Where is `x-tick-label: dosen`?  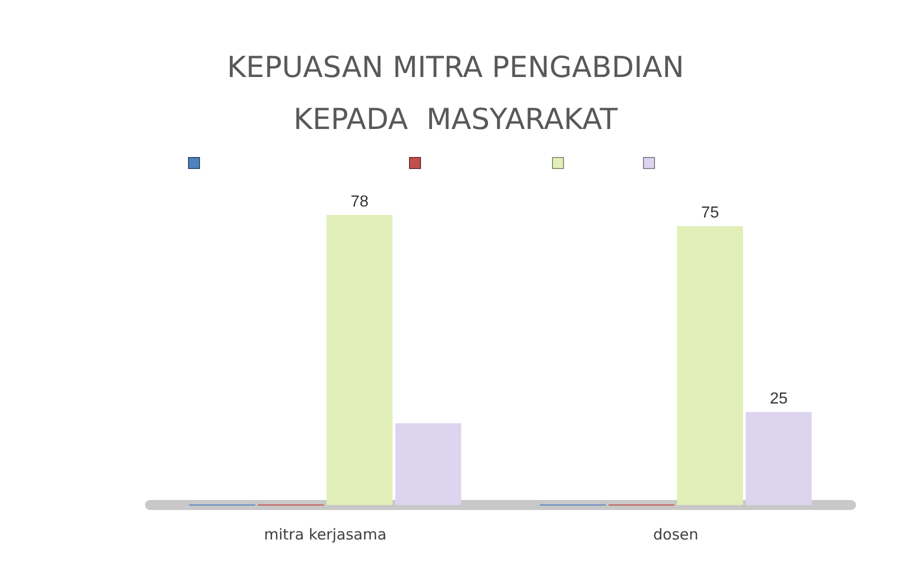
x-tick-label: dosen is located at coordinates (675, 535).